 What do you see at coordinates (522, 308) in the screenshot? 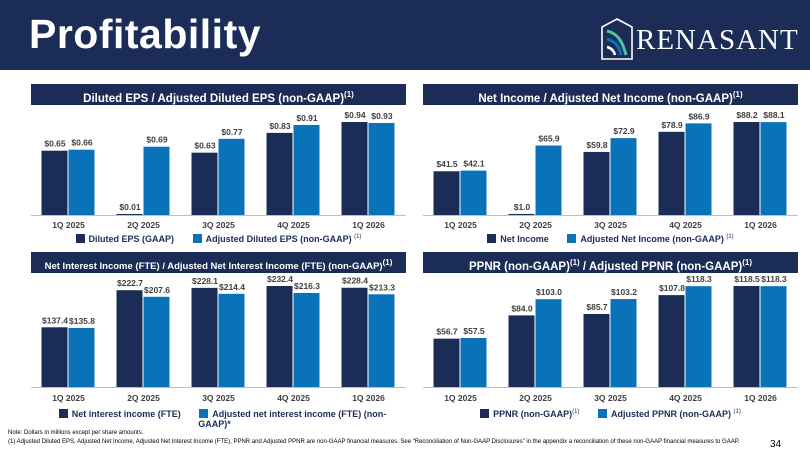
I see `data-label: $84.0` at bounding box center [522, 308].